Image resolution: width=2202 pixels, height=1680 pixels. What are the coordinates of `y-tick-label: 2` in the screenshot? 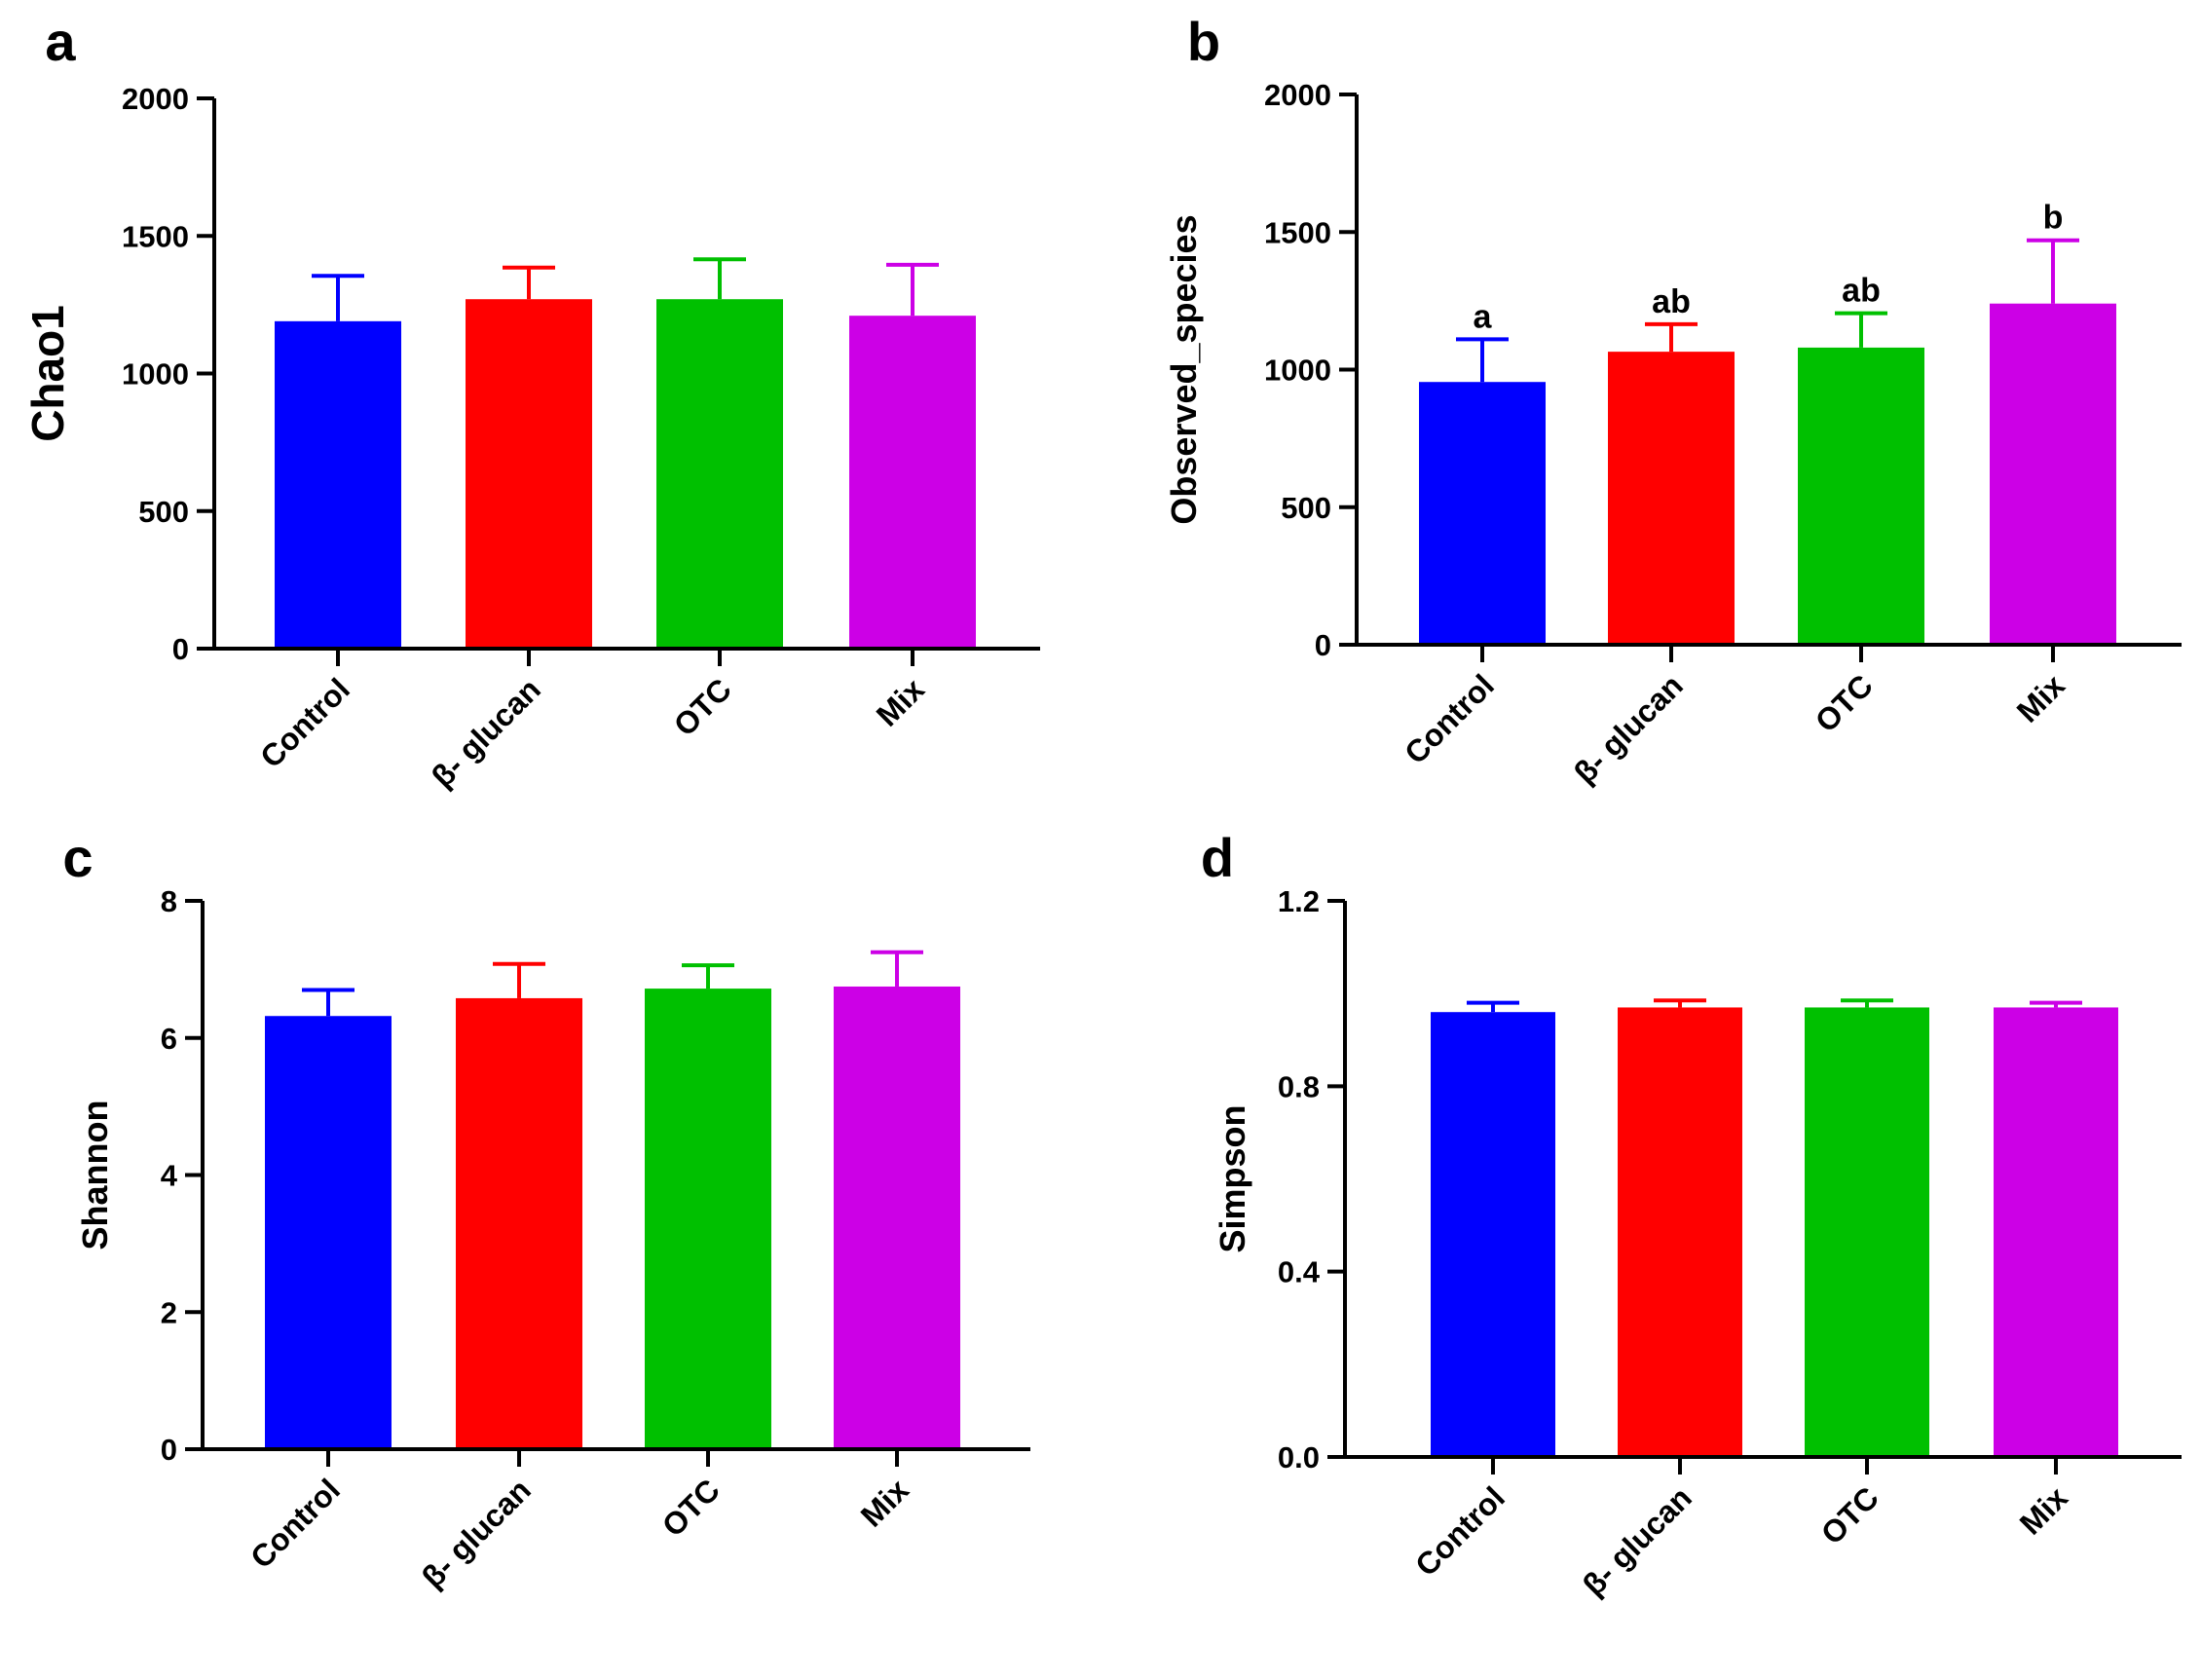 It's located at (169, 1312).